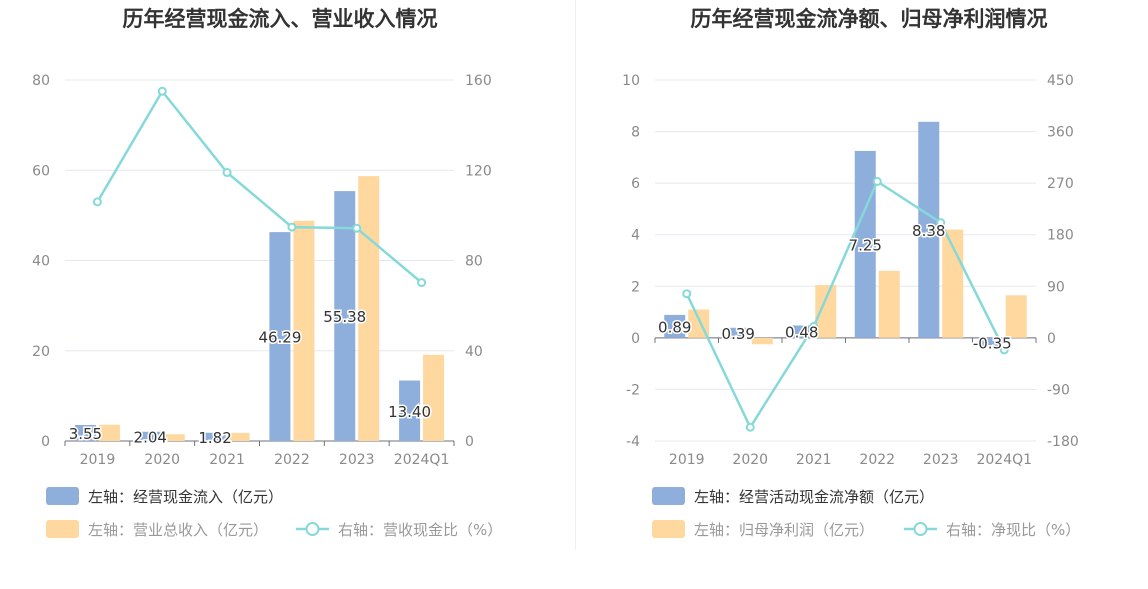 Image resolution: width=1148 pixels, height=589 pixels. What do you see at coordinates (409, 412) in the screenshot?
I see `data-label: 13.40` at bounding box center [409, 412].